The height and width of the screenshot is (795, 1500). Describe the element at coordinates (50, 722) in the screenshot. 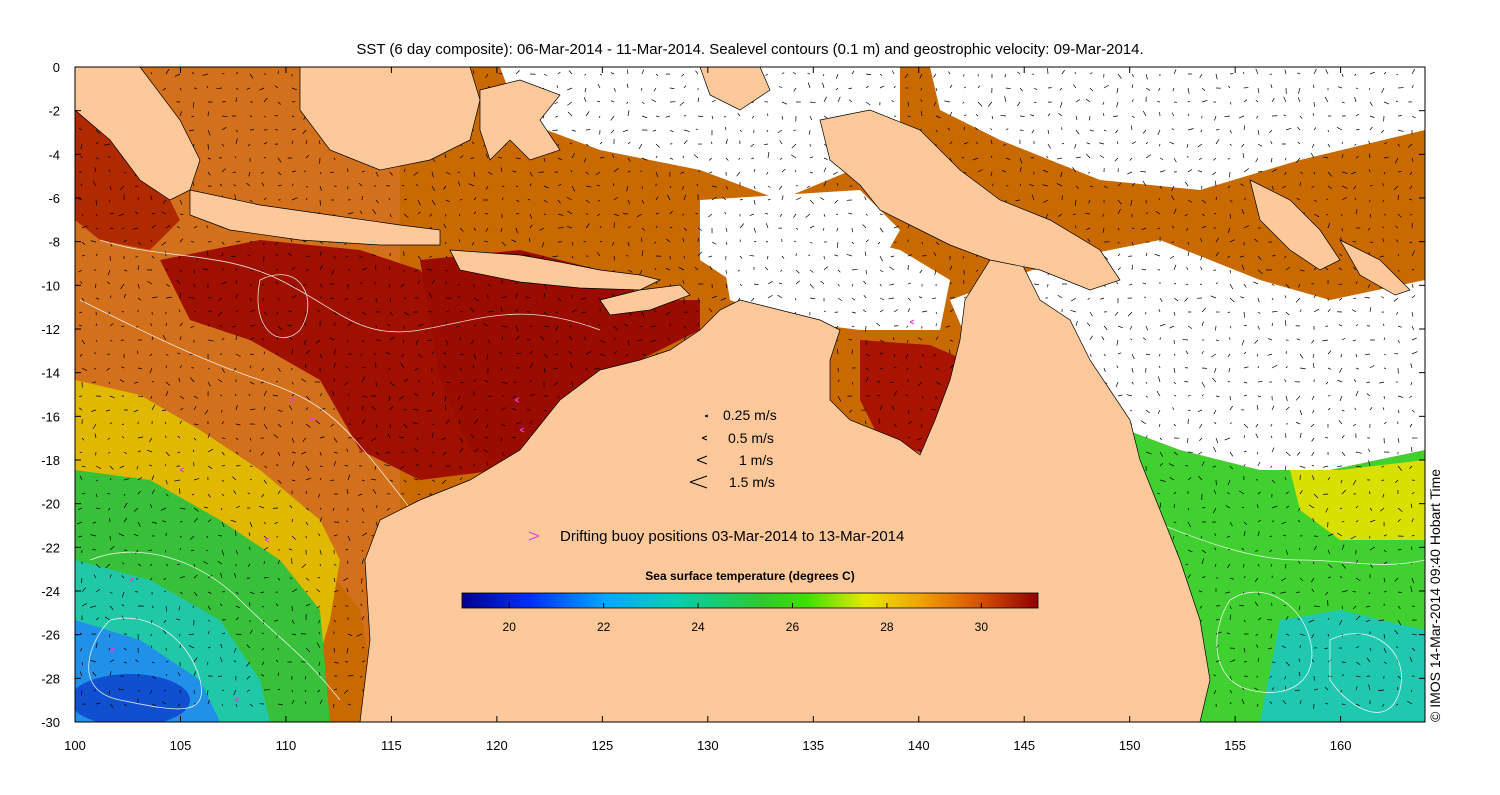

I see `y-tick-label: -30` at that location.